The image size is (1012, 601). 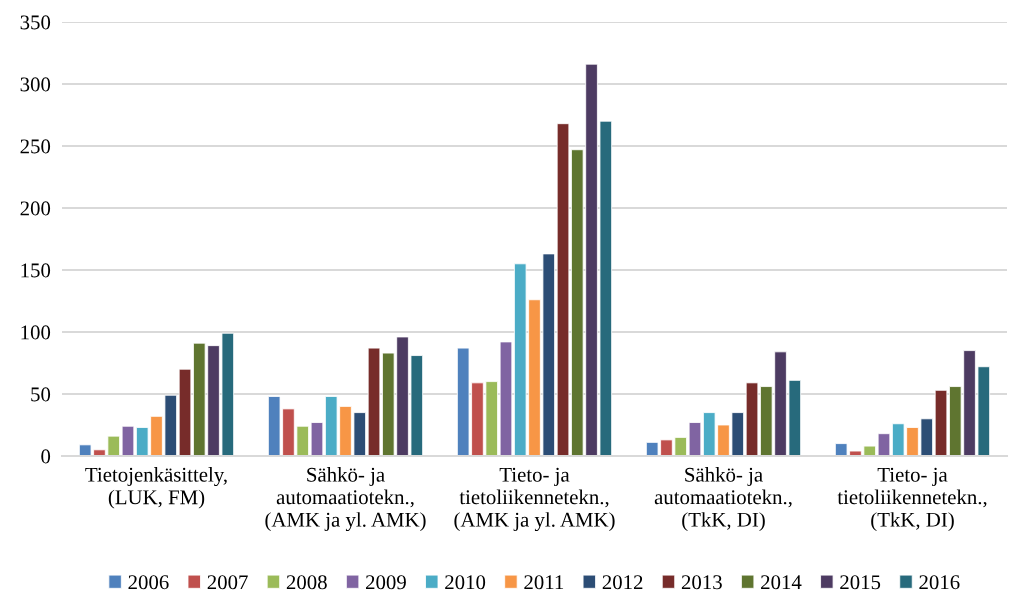 What do you see at coordinates (35, 22) in the screenshot?
I see `y-tick-label: 350` at bounding box center [35, 22].